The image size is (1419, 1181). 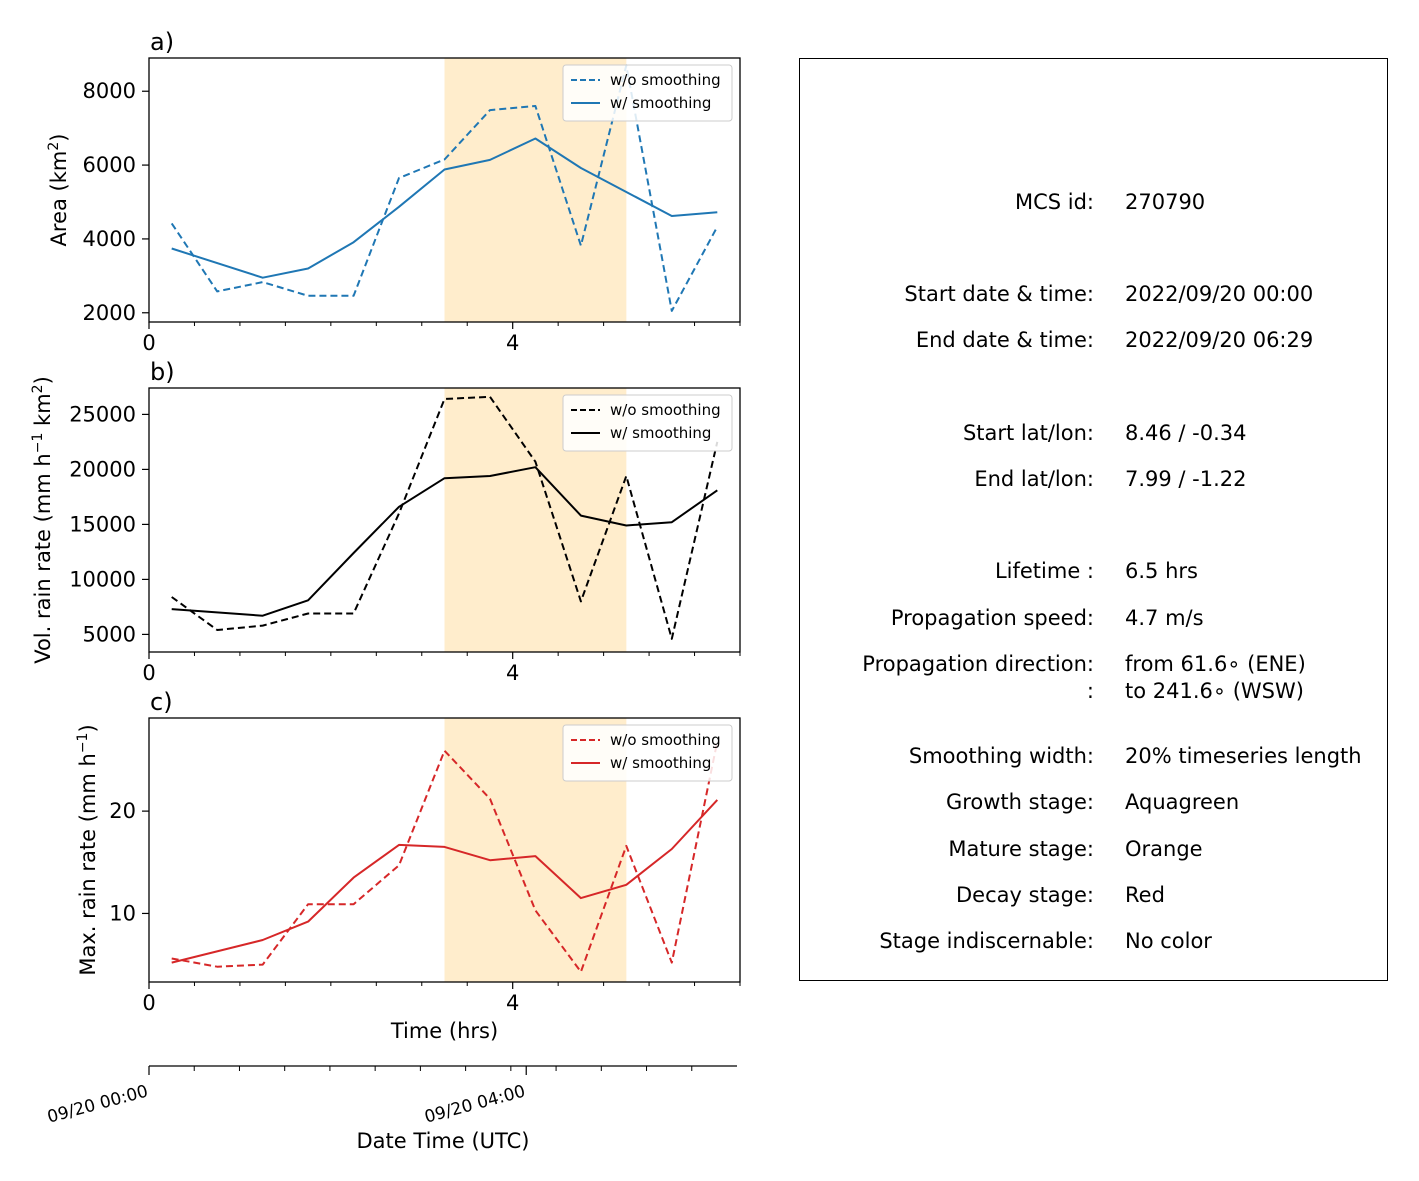 What do you see at coordinates (1054, 202) in the screenshot?
I see `info-label: MCS id:` at bounding box center [1054, 202].